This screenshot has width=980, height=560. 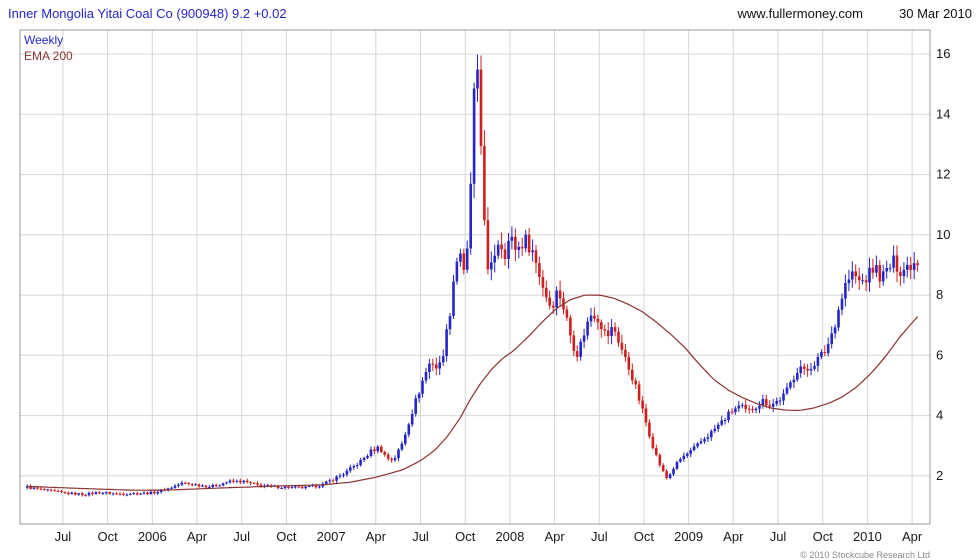 I want to click on x-axis-label: 2009, so click(x=688, y=536).